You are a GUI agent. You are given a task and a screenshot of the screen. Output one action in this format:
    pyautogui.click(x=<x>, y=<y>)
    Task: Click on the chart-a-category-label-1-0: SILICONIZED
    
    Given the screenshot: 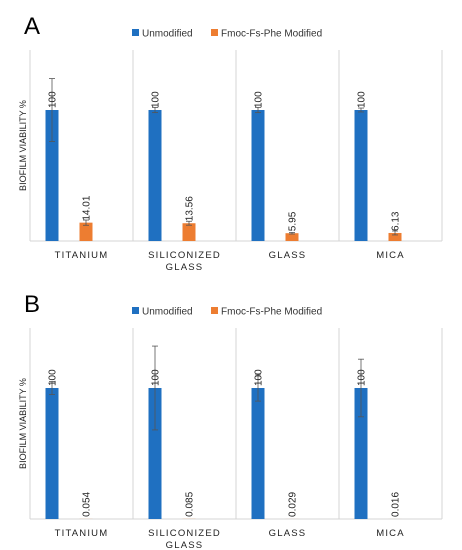 What is the action you would take?
    pyautogui.click(x=184, y=255)
    